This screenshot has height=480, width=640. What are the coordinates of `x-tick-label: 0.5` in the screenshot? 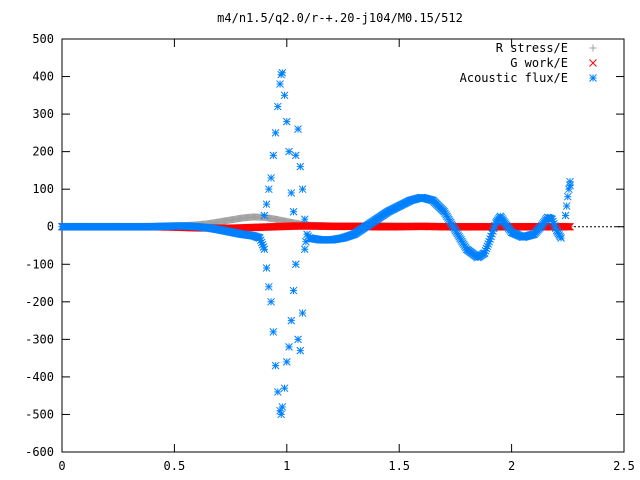 It's located at (175, 466).